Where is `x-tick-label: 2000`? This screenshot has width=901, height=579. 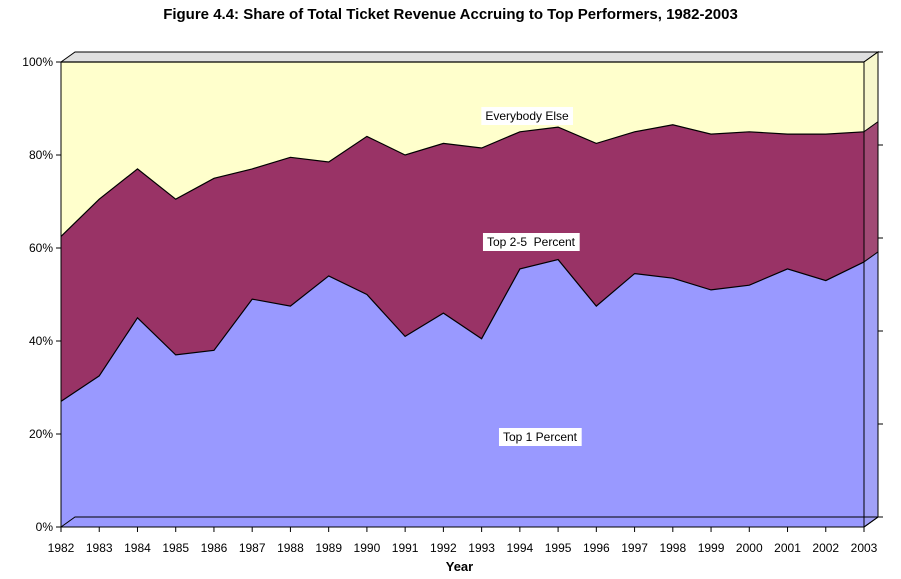 x-tick-label: 2000 is located at coordinates (749, 548).